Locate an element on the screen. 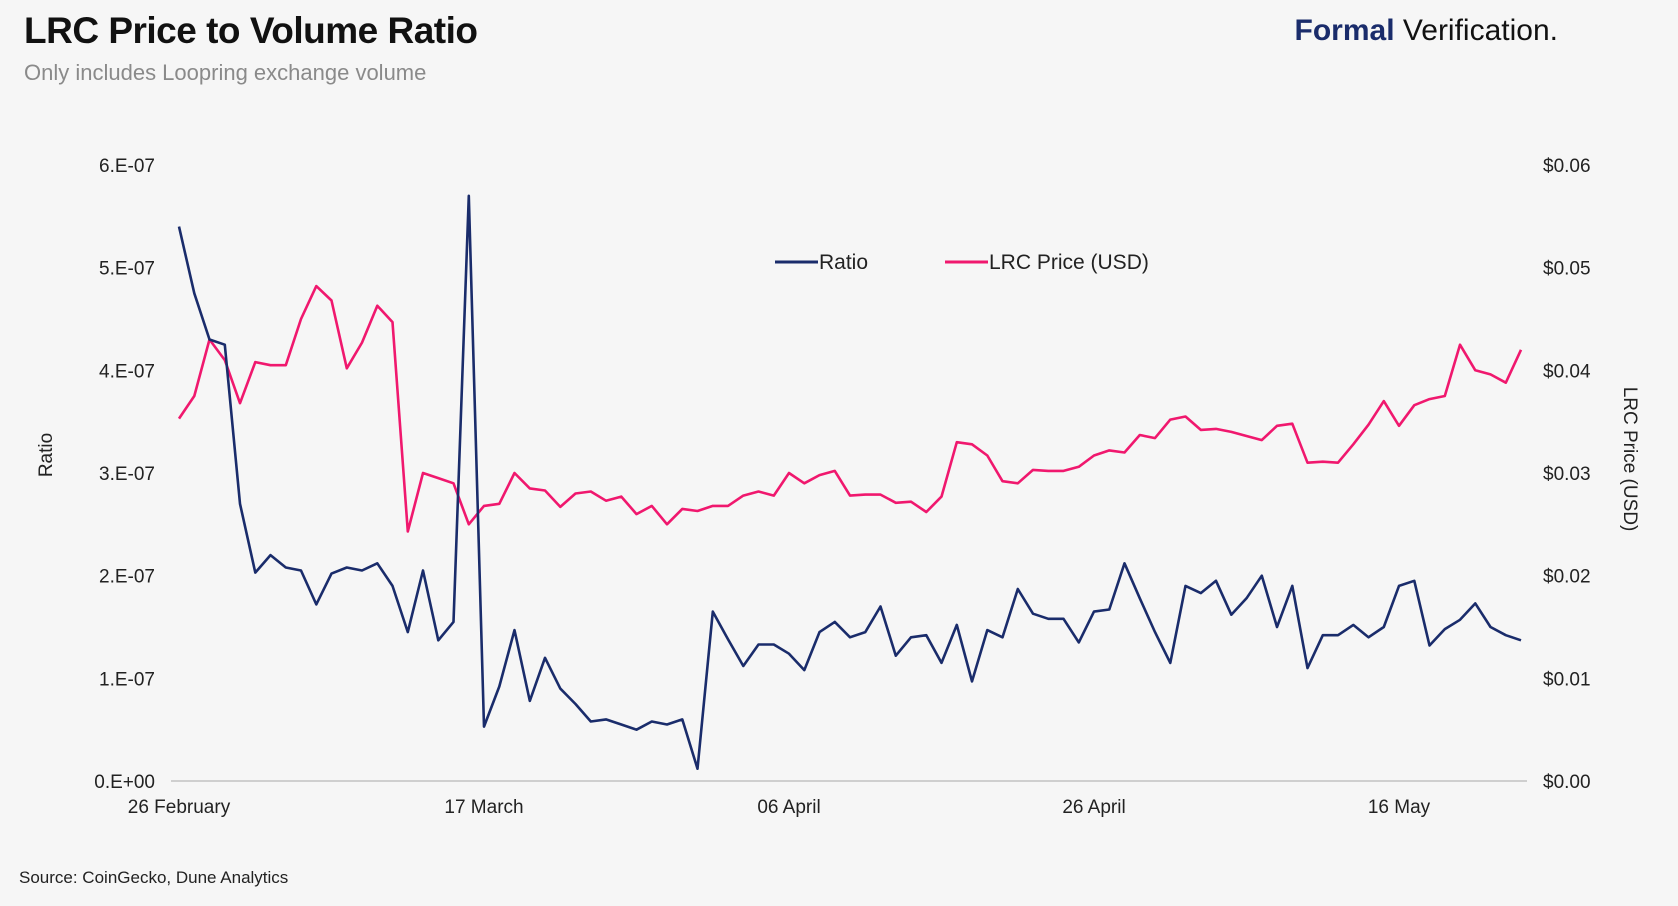  y-axis-left-label: Ratio is located at coordinates (46, 455).